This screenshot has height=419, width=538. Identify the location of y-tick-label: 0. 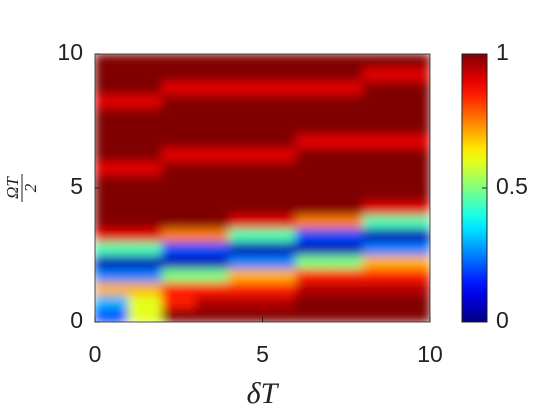
(76, 320).